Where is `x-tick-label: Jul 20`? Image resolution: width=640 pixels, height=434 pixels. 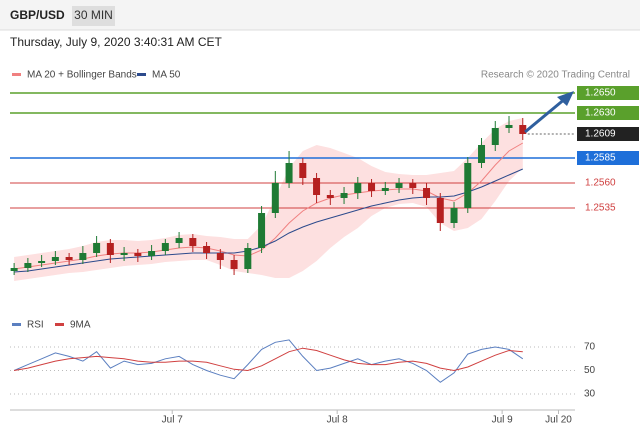 x-tick-label: Jul 20 is located at coordinates (558, 420).